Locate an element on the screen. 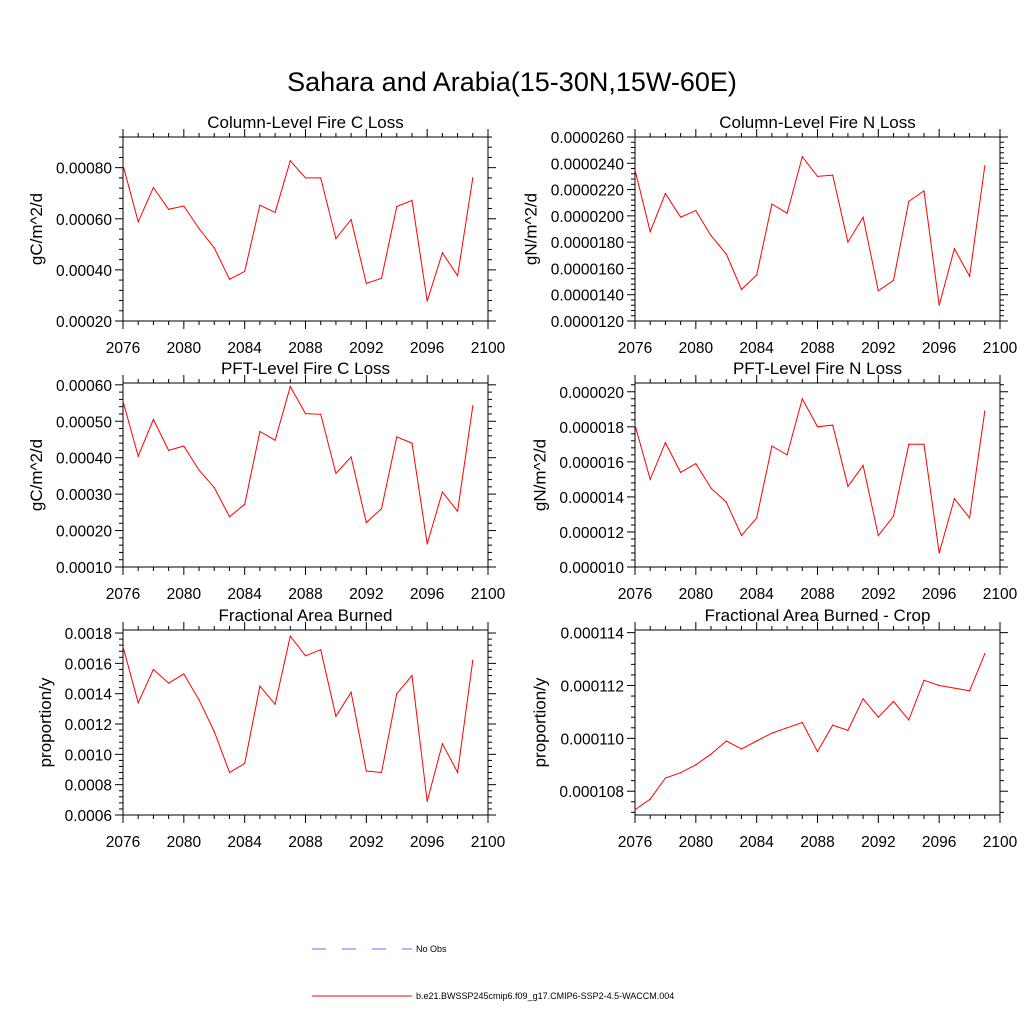 The image size is (1024, 1024). y-tick-label: 0.000016 is located at coordinates (591, 463).